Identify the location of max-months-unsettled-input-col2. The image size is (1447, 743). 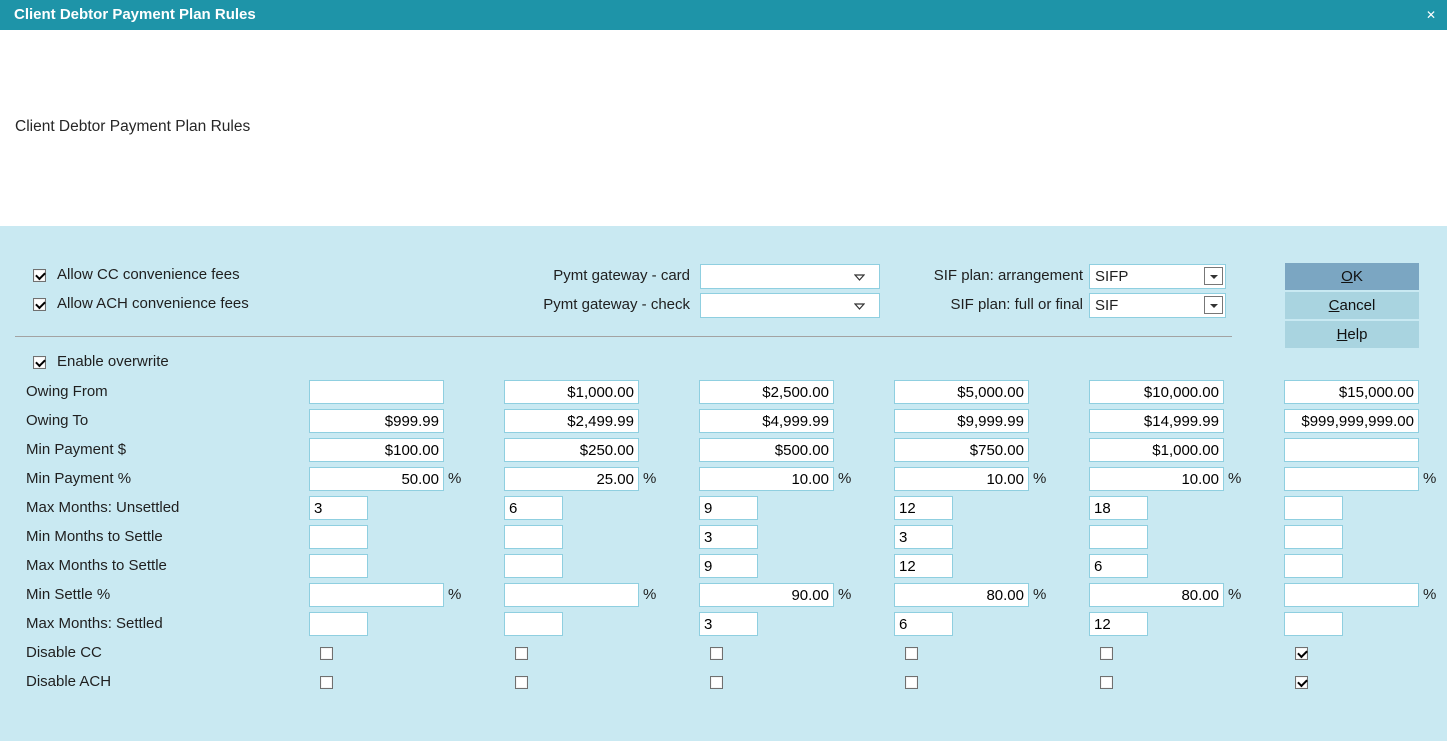
(533, 508).